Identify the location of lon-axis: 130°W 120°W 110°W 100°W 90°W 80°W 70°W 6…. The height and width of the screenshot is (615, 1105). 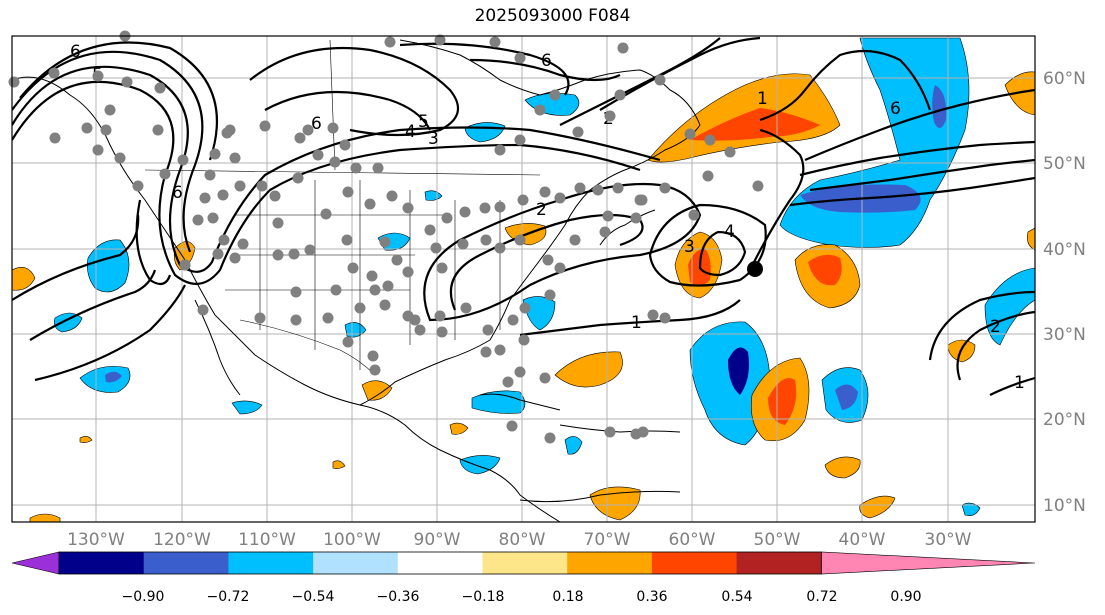
(519, 540).